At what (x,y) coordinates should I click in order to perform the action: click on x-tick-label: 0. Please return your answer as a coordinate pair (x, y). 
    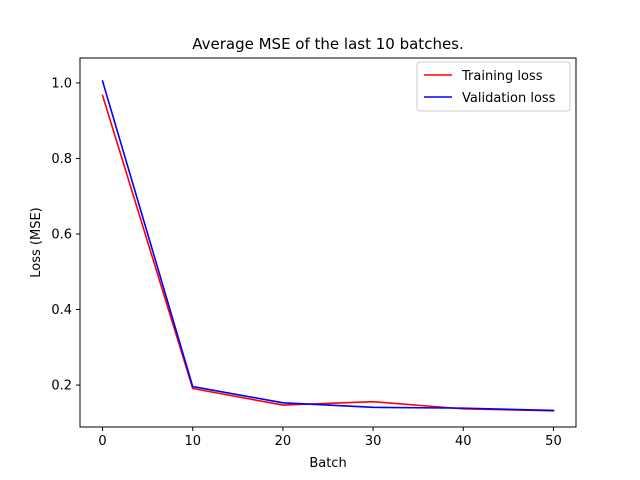
    Looking at the image, I should click on (102, 441).